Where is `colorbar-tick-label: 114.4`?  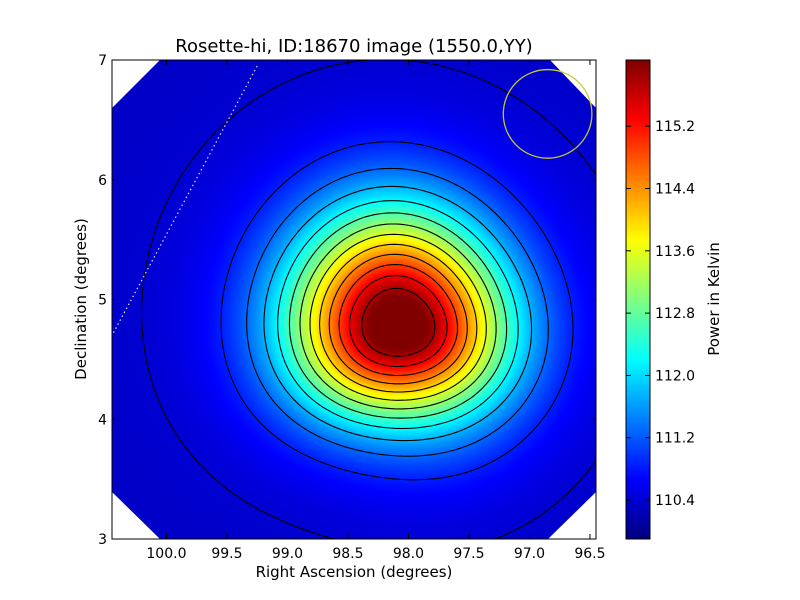
colorbar-tick-label: 114.4 is located at coordinates (675, 190).